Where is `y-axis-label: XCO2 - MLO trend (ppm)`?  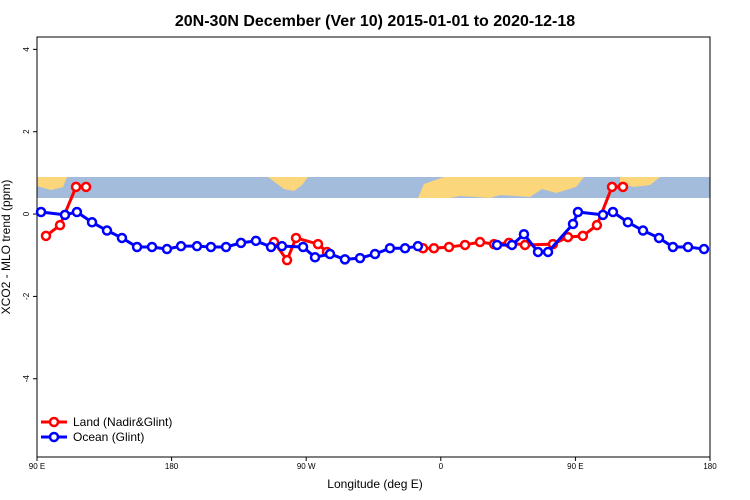 y-axis-label: XCO2 - MLO trend (ppm) is located at coordinates (6, 247).